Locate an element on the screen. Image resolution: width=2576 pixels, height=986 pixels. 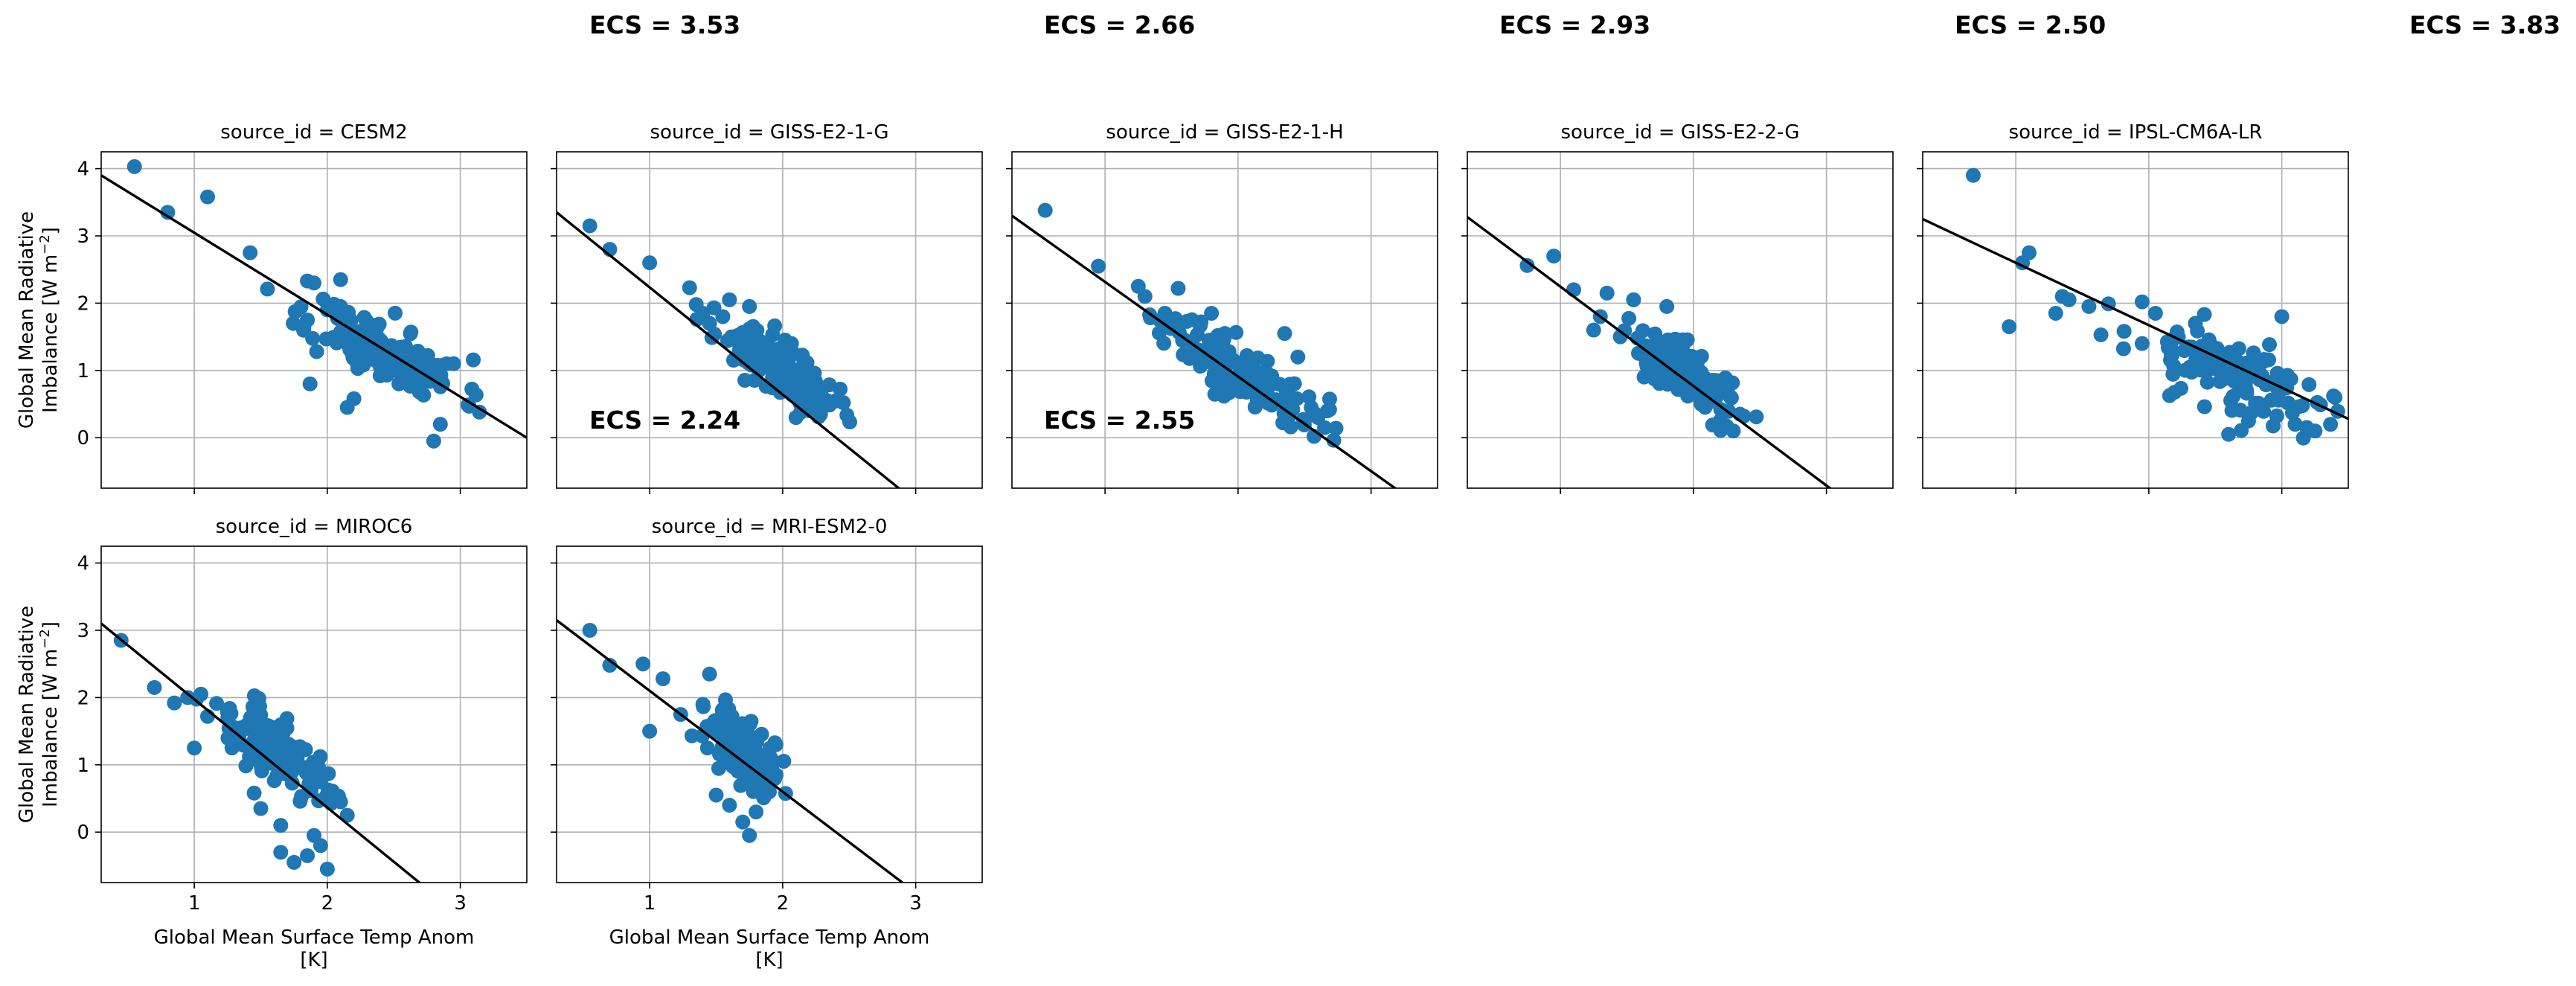
ecs-annotation: ECS = 2.93 is located at coordinates (1574, 24).